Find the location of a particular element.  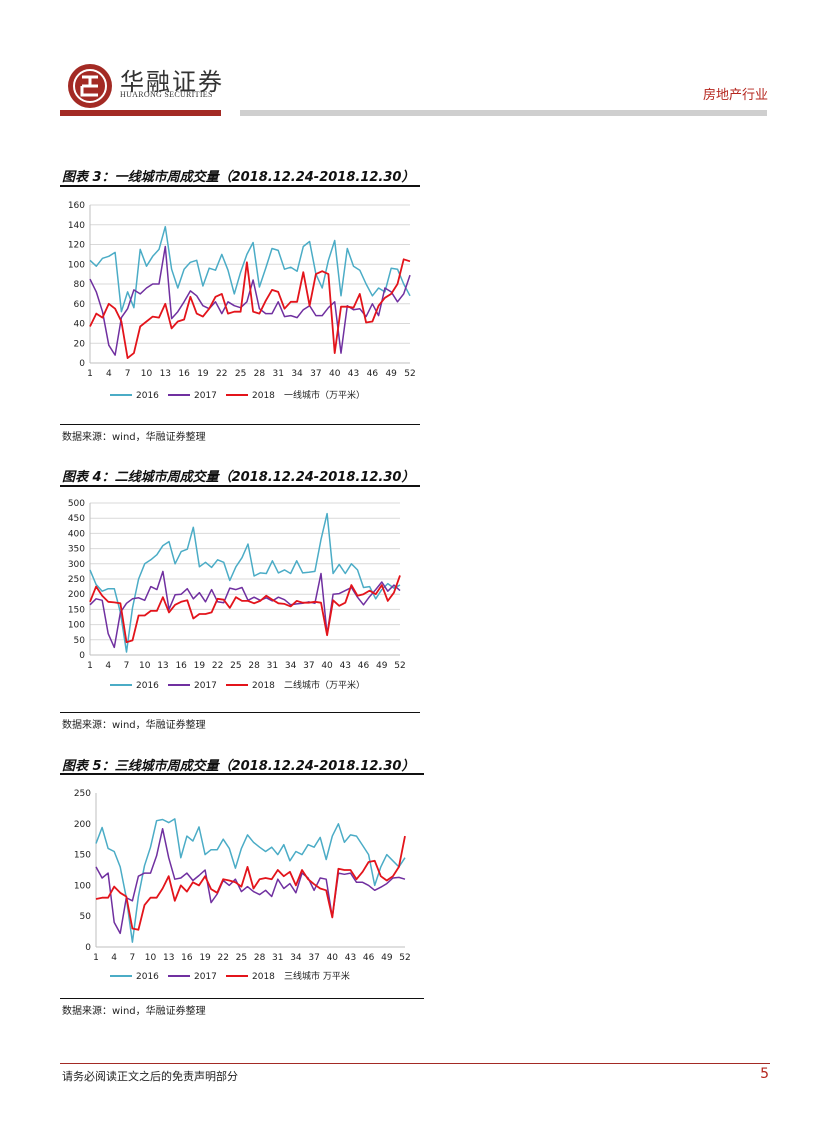

y-tick-label: 140 is located at coordinates (76, 226).